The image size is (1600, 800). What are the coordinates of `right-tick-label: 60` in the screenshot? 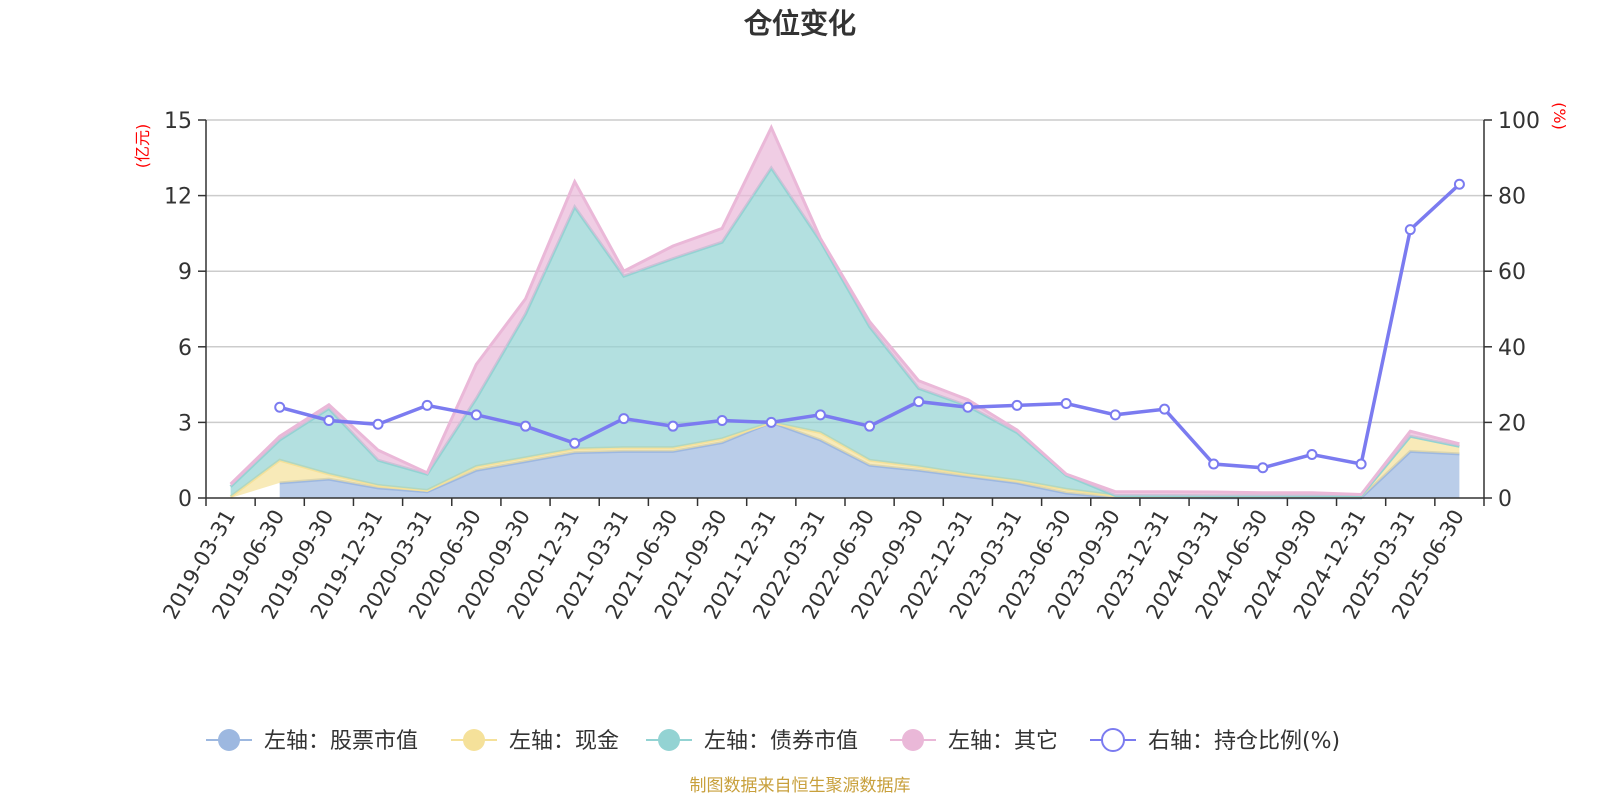 It's located at (1512, 272).